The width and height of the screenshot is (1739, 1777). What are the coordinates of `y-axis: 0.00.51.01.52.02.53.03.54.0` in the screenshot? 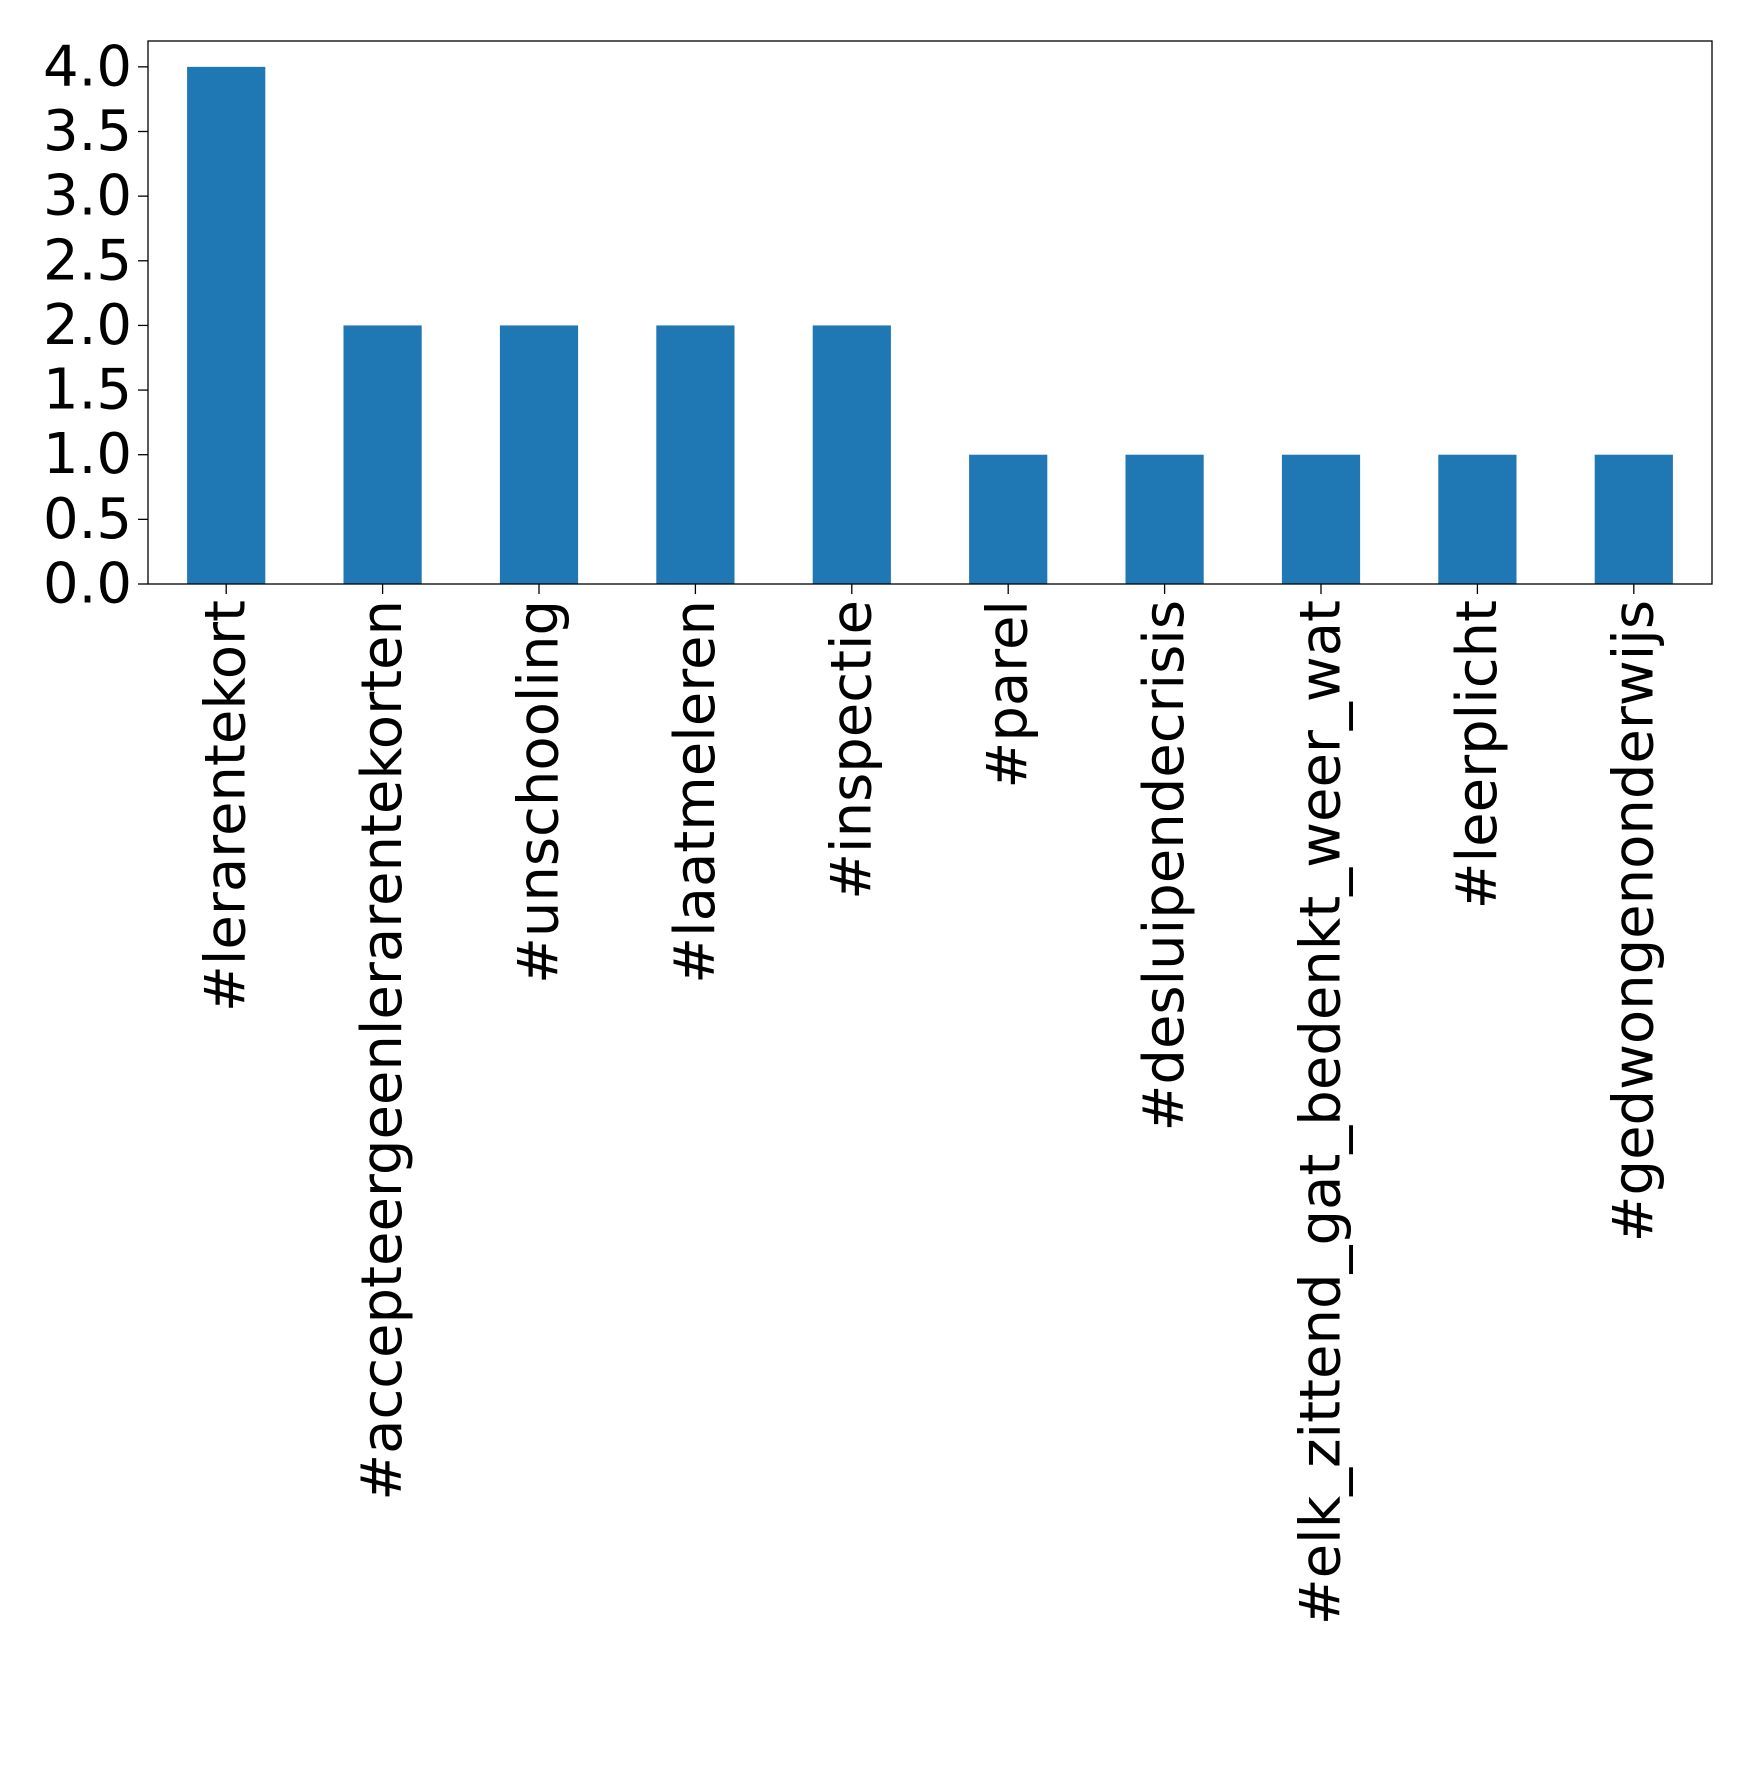 It's located at (95, 325).